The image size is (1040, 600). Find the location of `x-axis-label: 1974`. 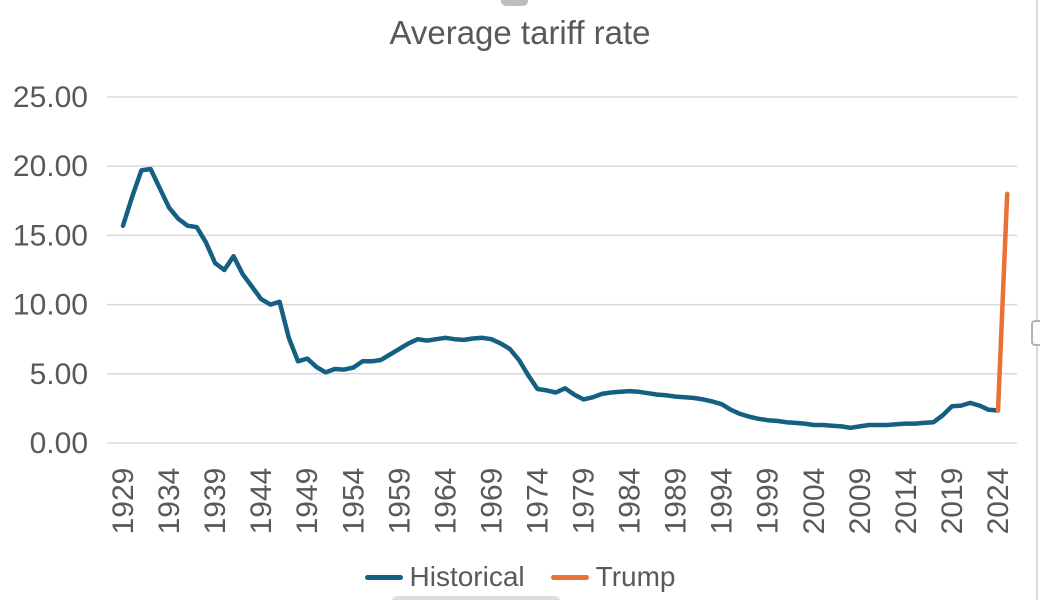

x-axis-label: 1974 is located at coordinates (537, 501).